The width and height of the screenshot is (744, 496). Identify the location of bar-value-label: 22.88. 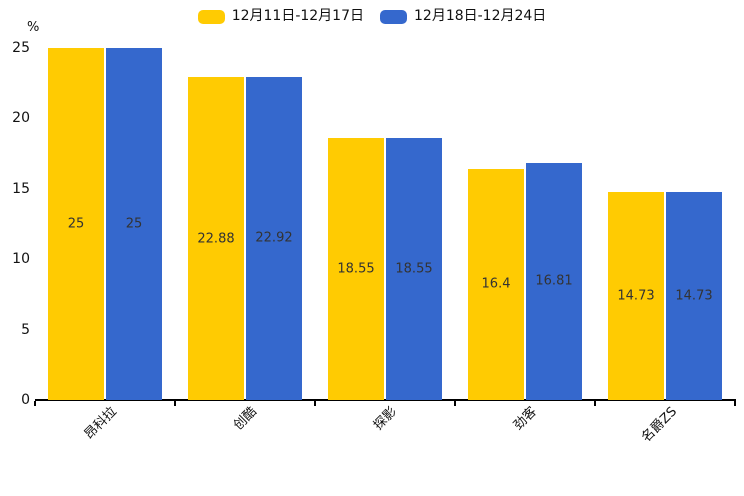
(216, 239).